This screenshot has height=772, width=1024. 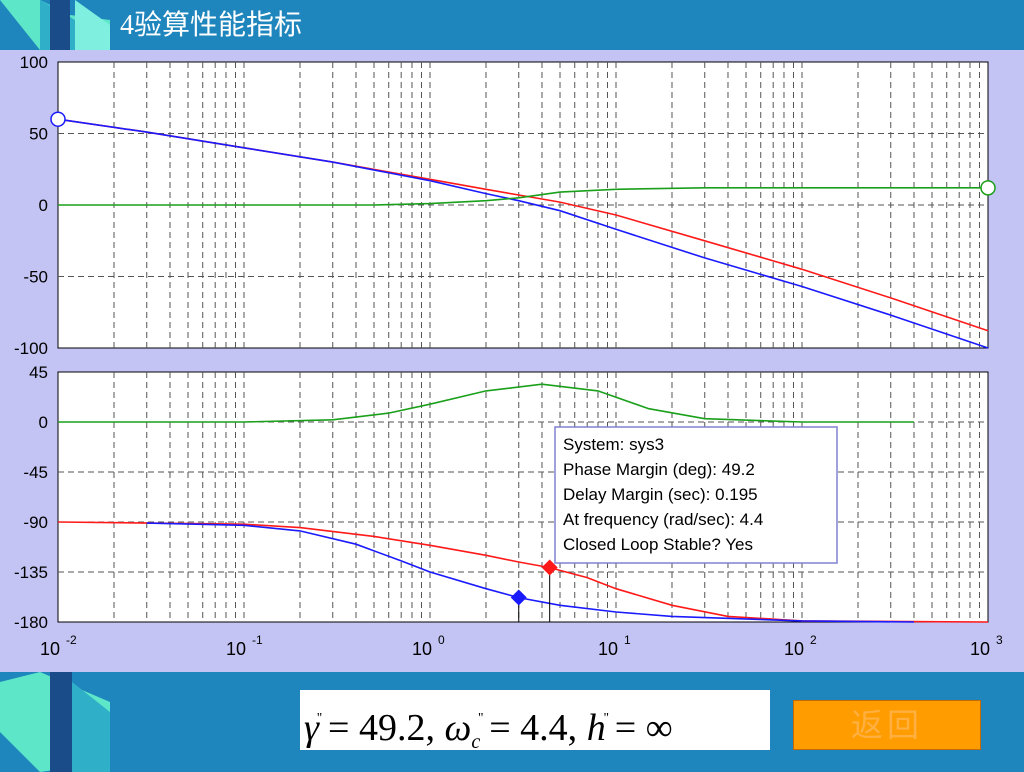 I want to click on y-tick-label: 50, so click(x=38, y=134).